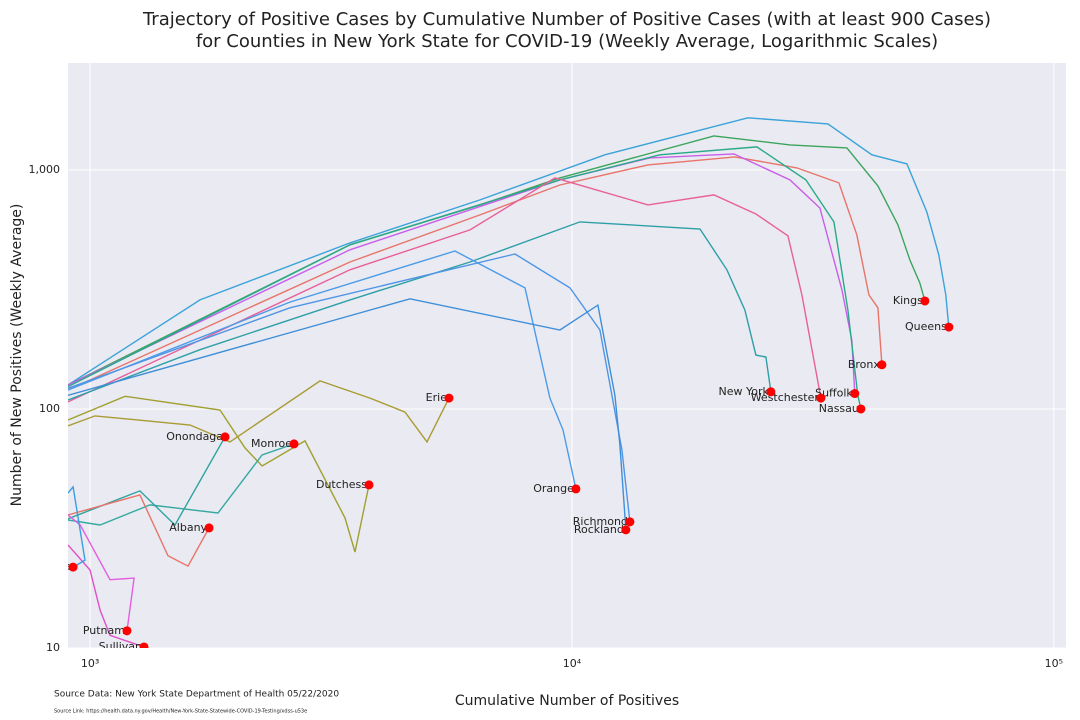 The image size is (1080, 720). Describe the element at coordinates (188, 527) in the screenshot. I see `county-label: Albany` at that location.